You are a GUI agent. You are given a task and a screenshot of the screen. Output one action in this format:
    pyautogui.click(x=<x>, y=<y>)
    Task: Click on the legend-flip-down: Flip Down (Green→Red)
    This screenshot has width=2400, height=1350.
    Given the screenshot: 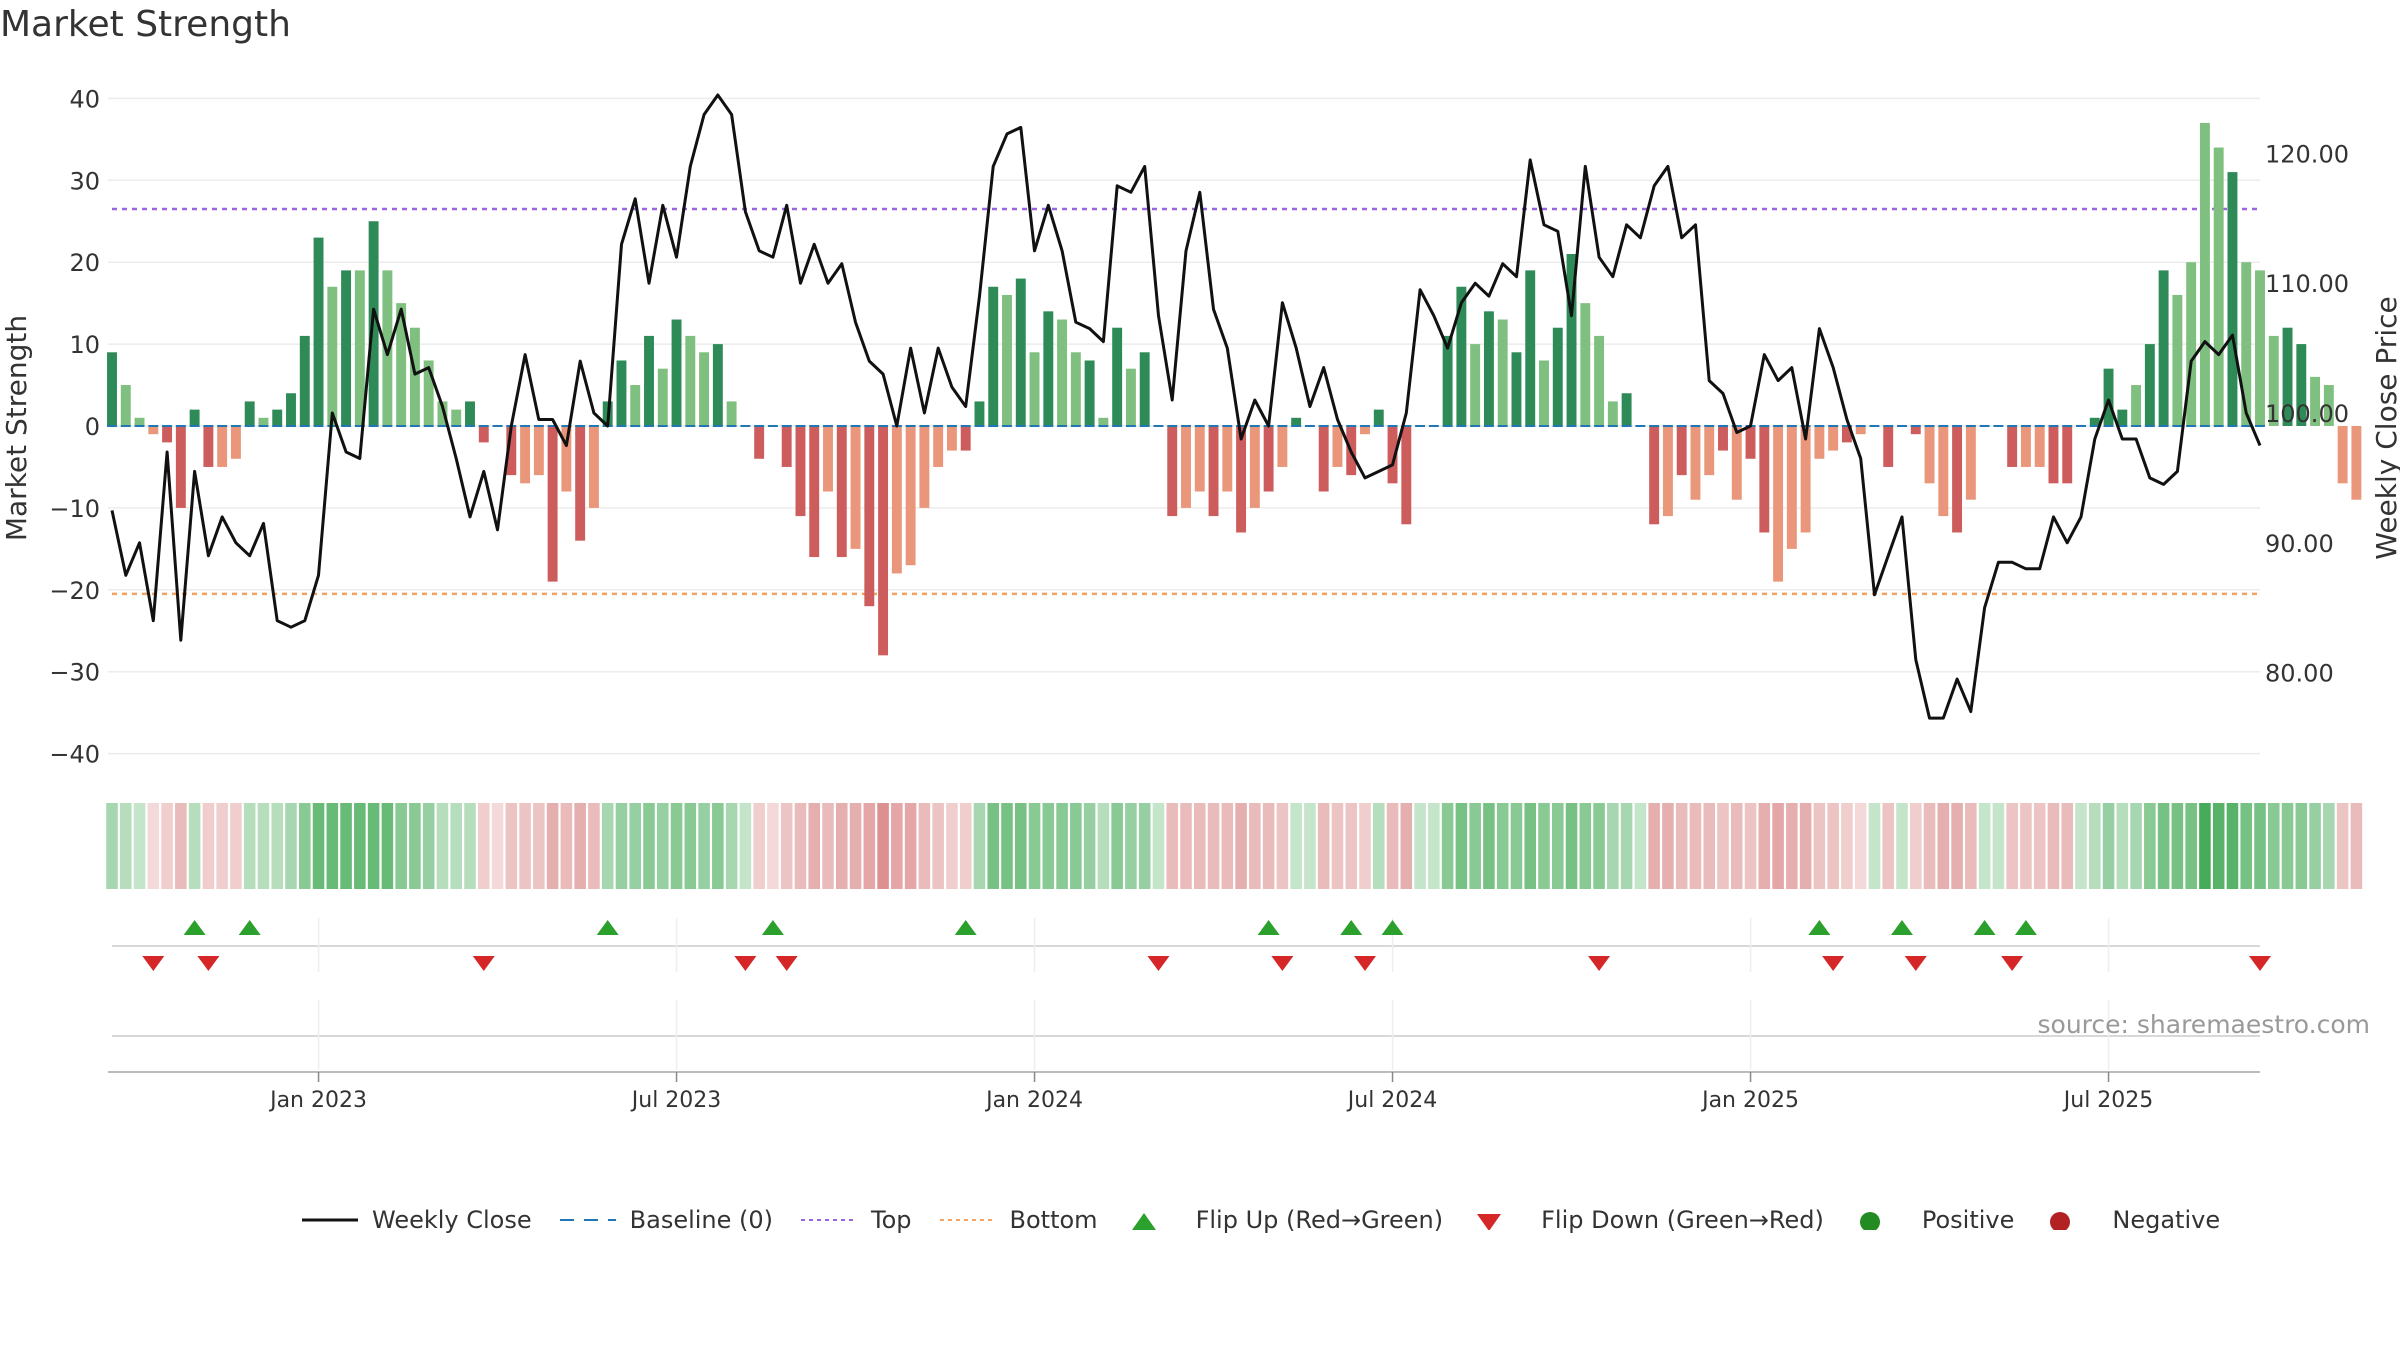 What is the action you would take?
    pyautogui.click(x=1646, y=1220)
    